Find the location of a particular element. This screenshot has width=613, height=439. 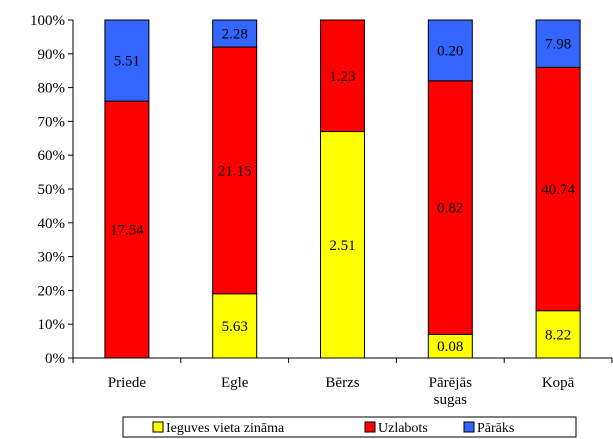

y-tick-label: 20% is located at coordinates (52, 291).